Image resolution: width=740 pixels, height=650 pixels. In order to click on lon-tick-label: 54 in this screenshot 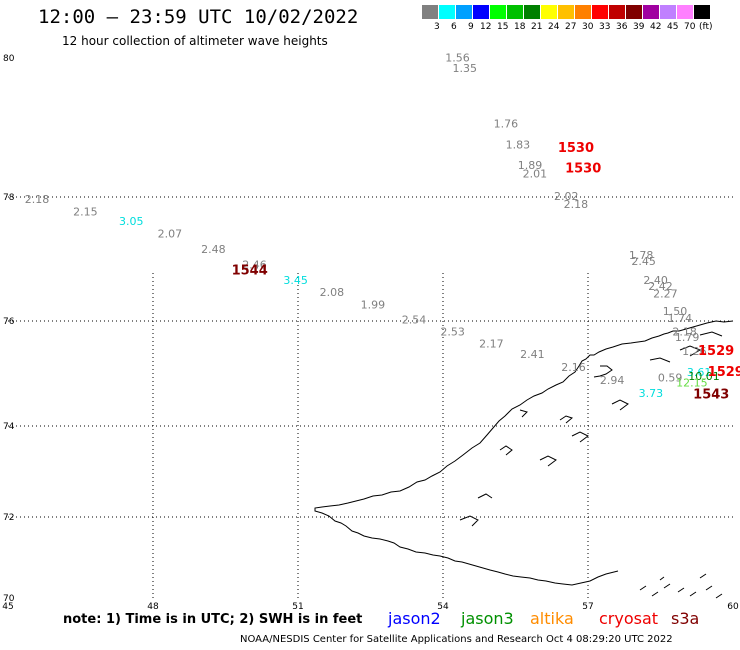, I will do `click(443, 607)`.